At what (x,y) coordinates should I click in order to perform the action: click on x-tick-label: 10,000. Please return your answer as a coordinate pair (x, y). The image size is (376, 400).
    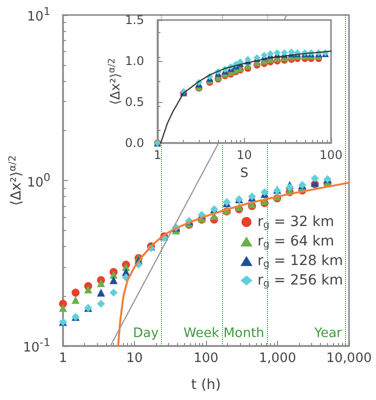
    Looking at the image, I should click on (349, 358).